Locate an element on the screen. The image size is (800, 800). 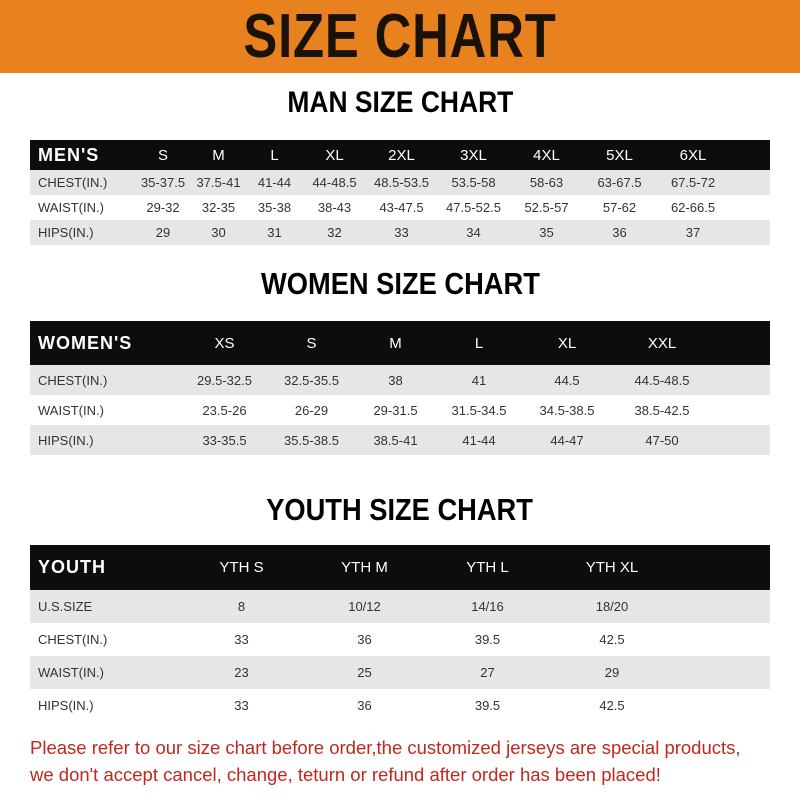
cell: 35.5-38.5 is located at coordinates (311, 440).